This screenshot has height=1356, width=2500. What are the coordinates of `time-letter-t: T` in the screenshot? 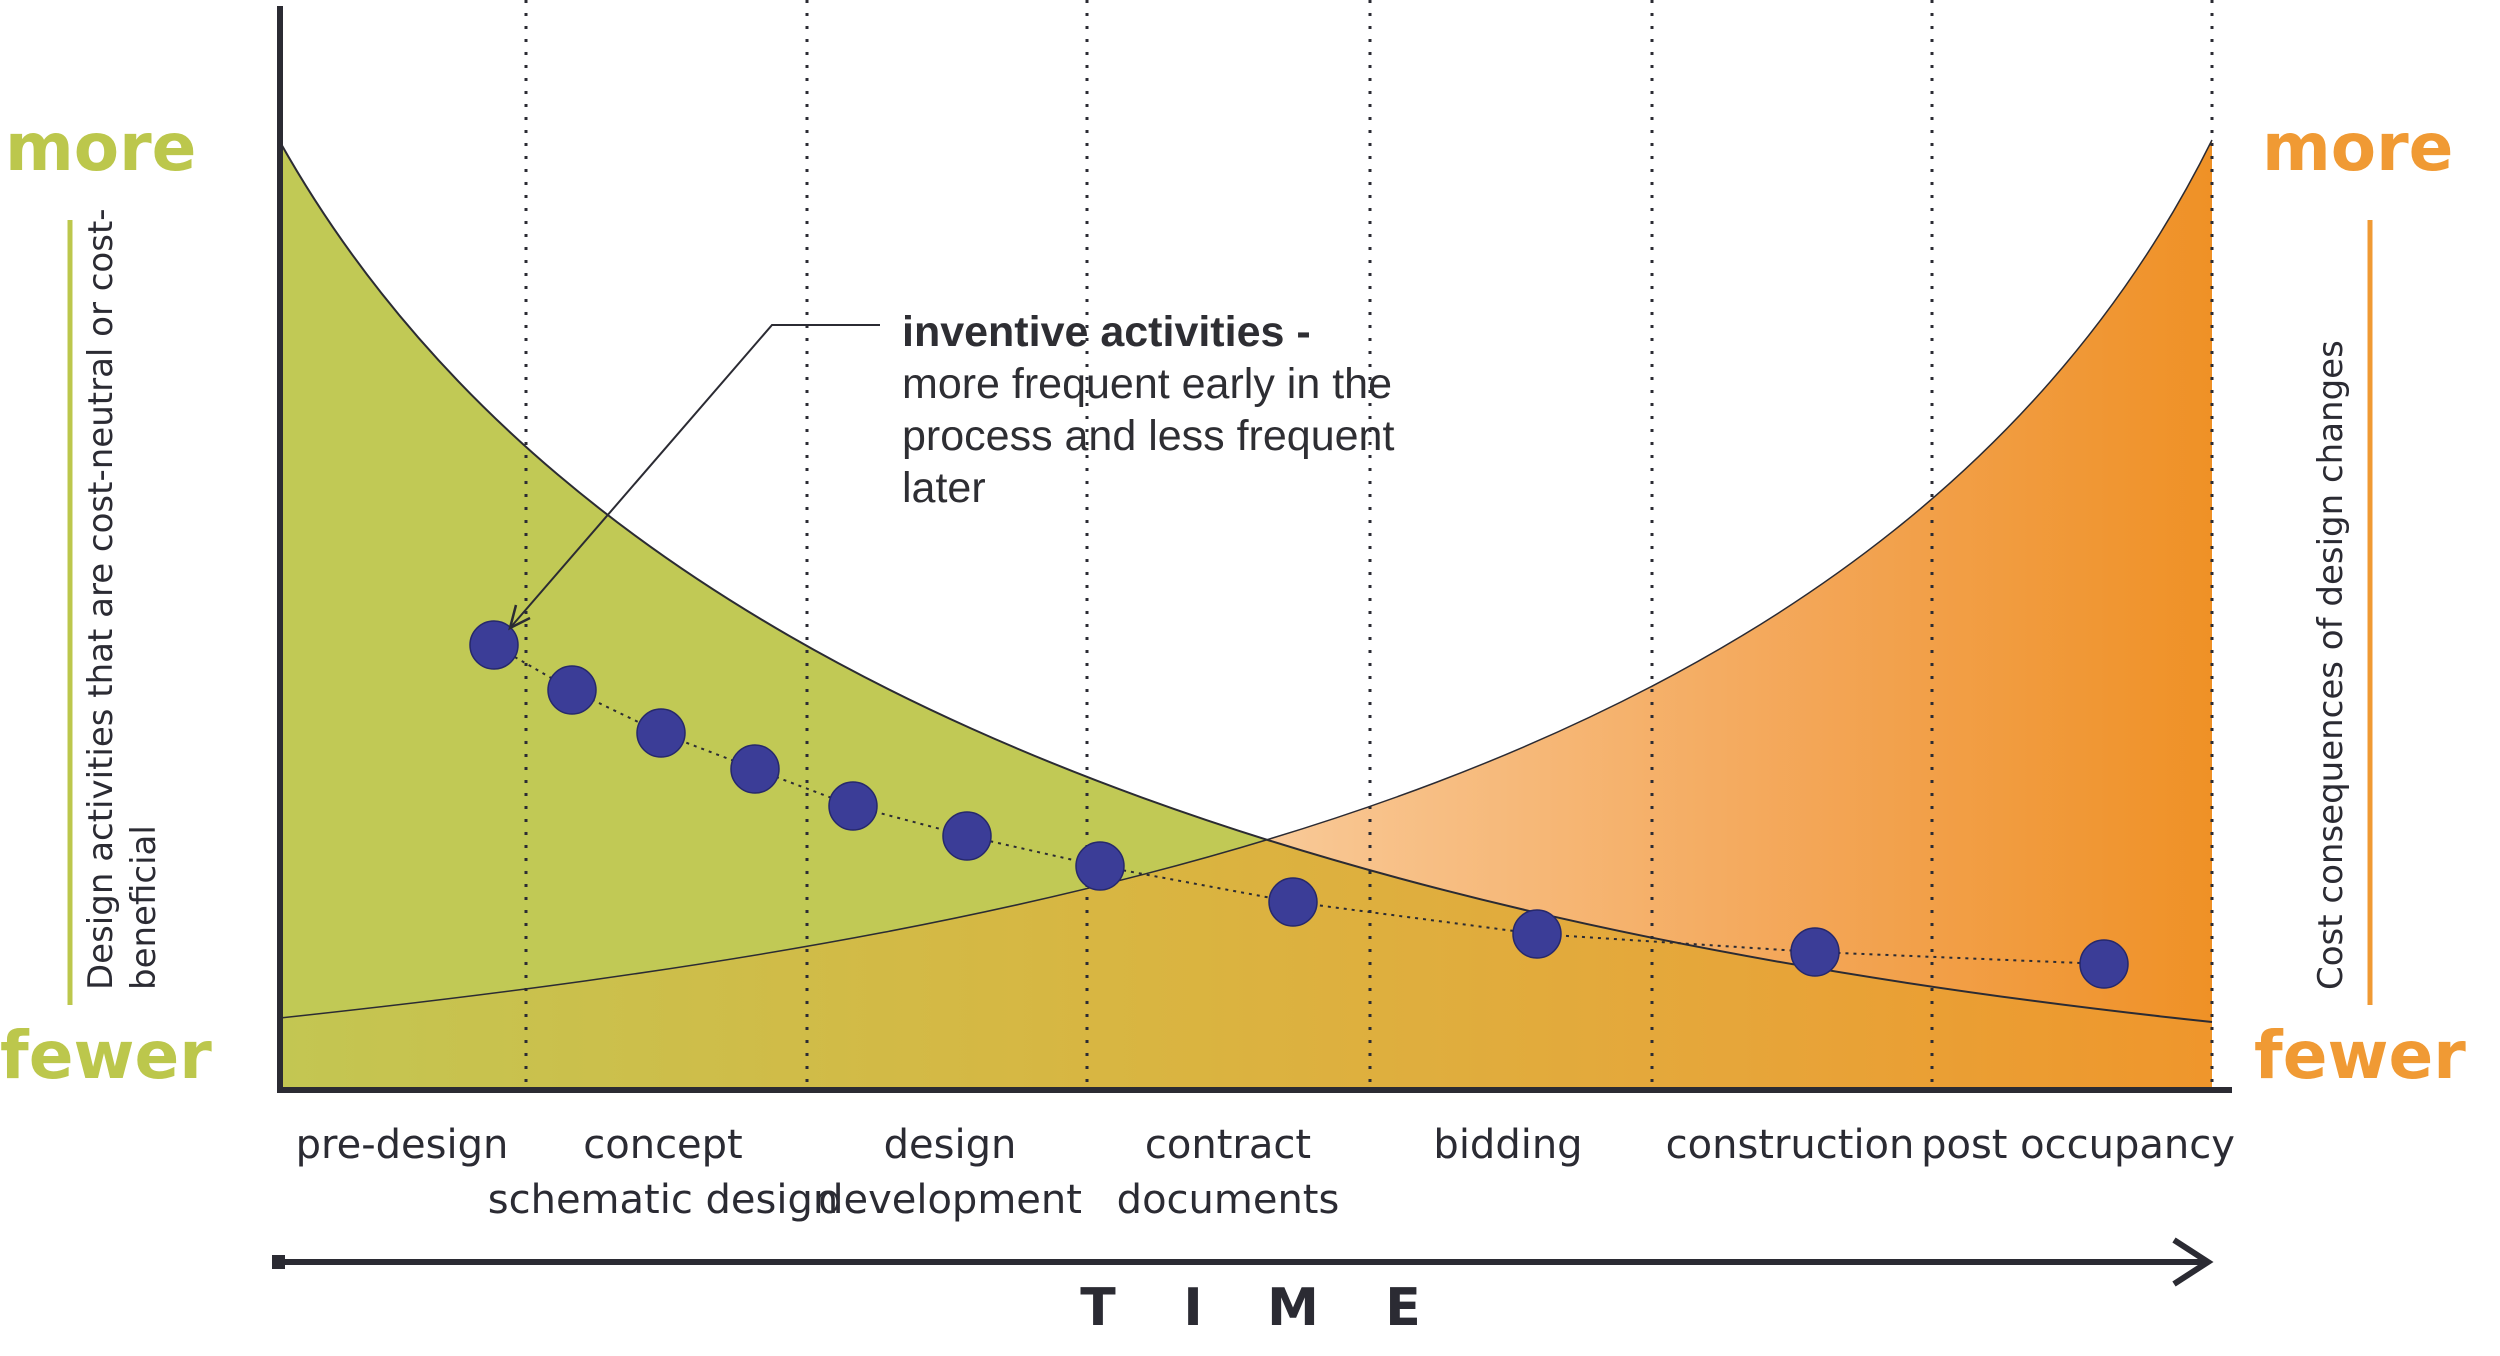 It's located at (1098, 1308).